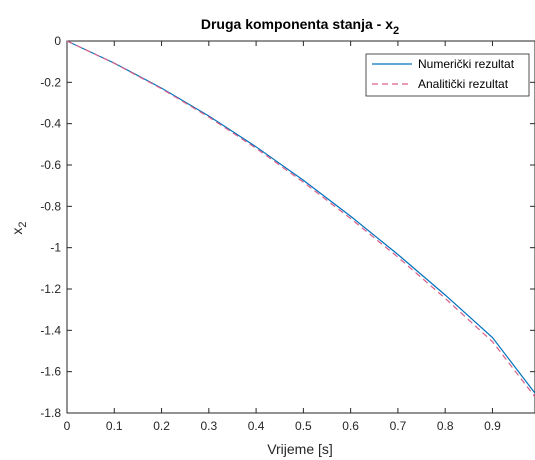 The height and width of the screenshot is (460, 535). What do you see at coordinates (161, 426) in the screenshot?
I see `x-tick-label: 0.2` at bounding box center [161, 426].